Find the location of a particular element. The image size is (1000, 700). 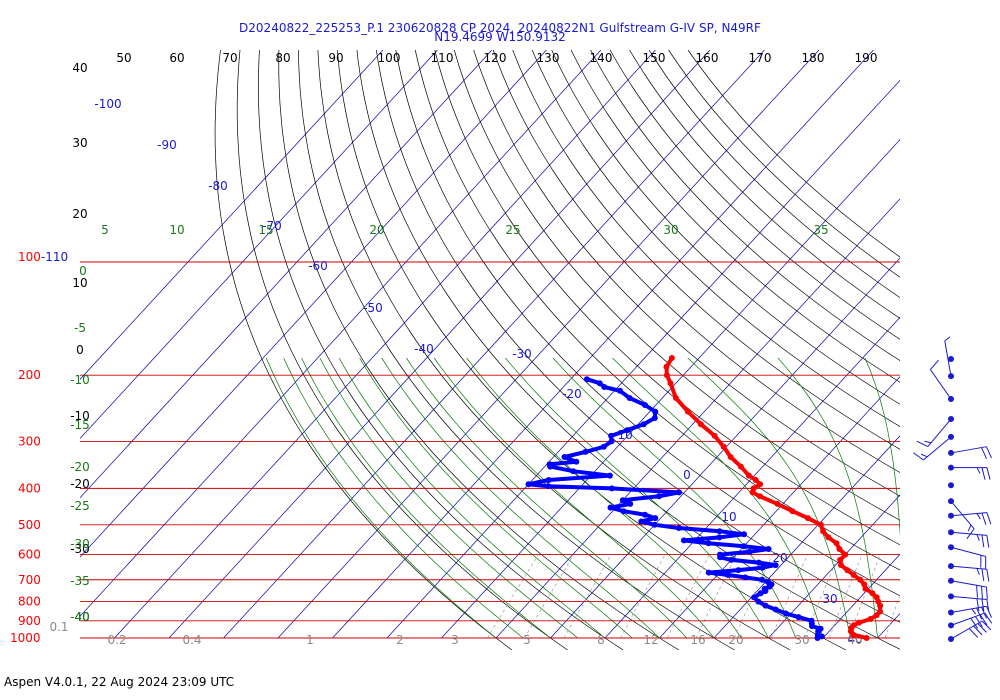

left-scale-label: -40 is located at coordinates (80, 617).